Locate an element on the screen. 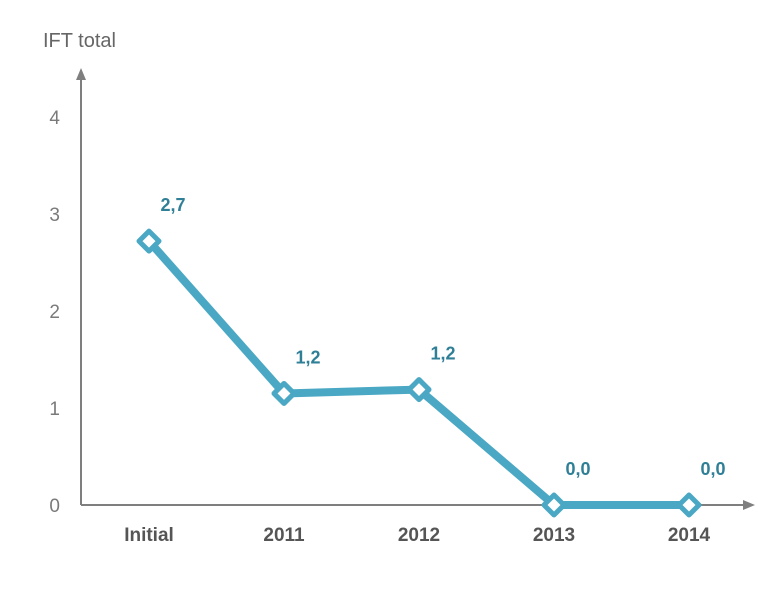 The width and height of the screenshot is (781, 592). y-tick-label: 2 is located at coordinates (54, 312).